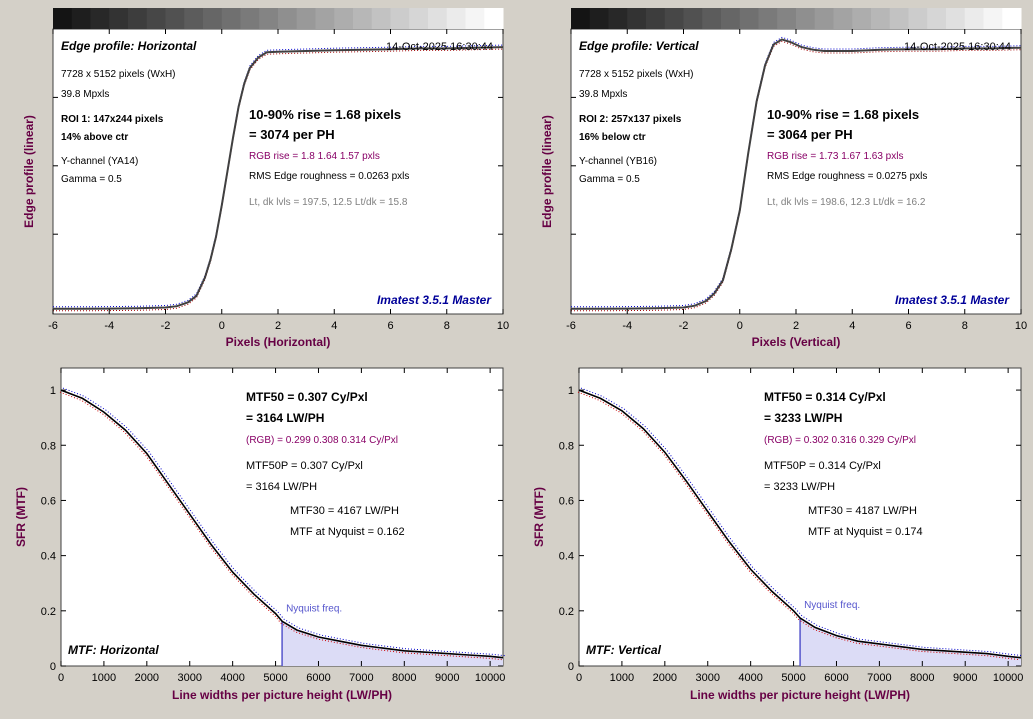 The image size is (1033, 719). I want to click on x-axis-label: Pixels (Horizontal), so click(278, 342).